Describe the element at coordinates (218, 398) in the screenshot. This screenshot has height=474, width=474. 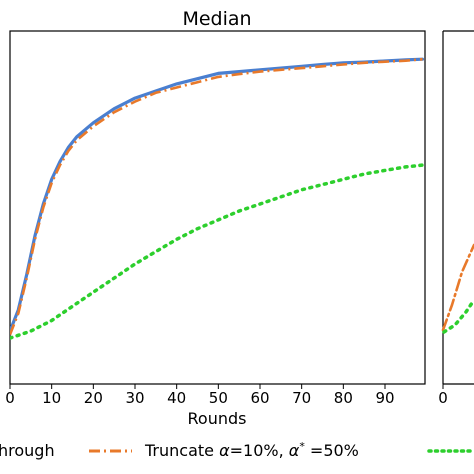
I see `x-tick-label: 50` at that location.